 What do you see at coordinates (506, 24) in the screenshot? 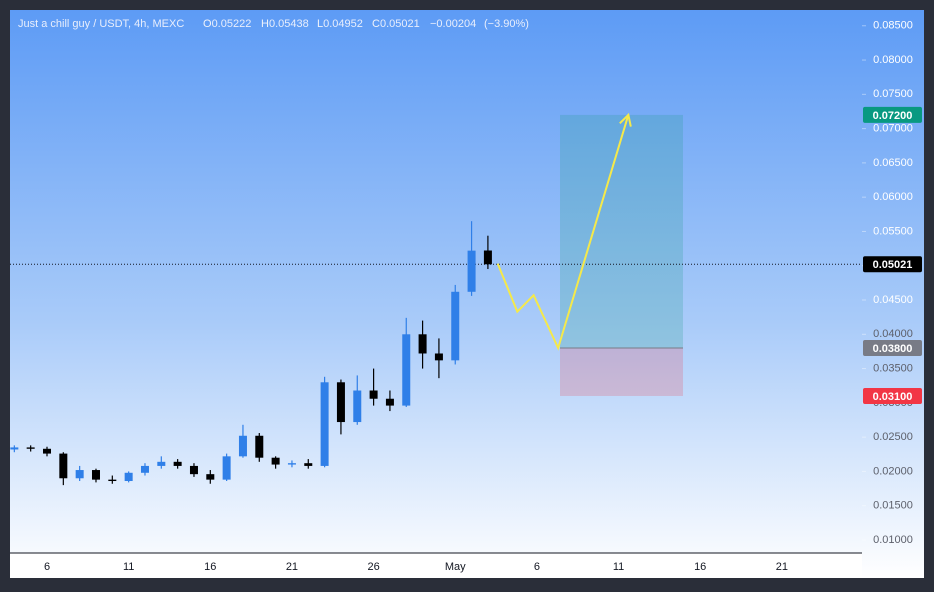
I see `change-pct: (−3.90%)` at bounding box center [506, 24].